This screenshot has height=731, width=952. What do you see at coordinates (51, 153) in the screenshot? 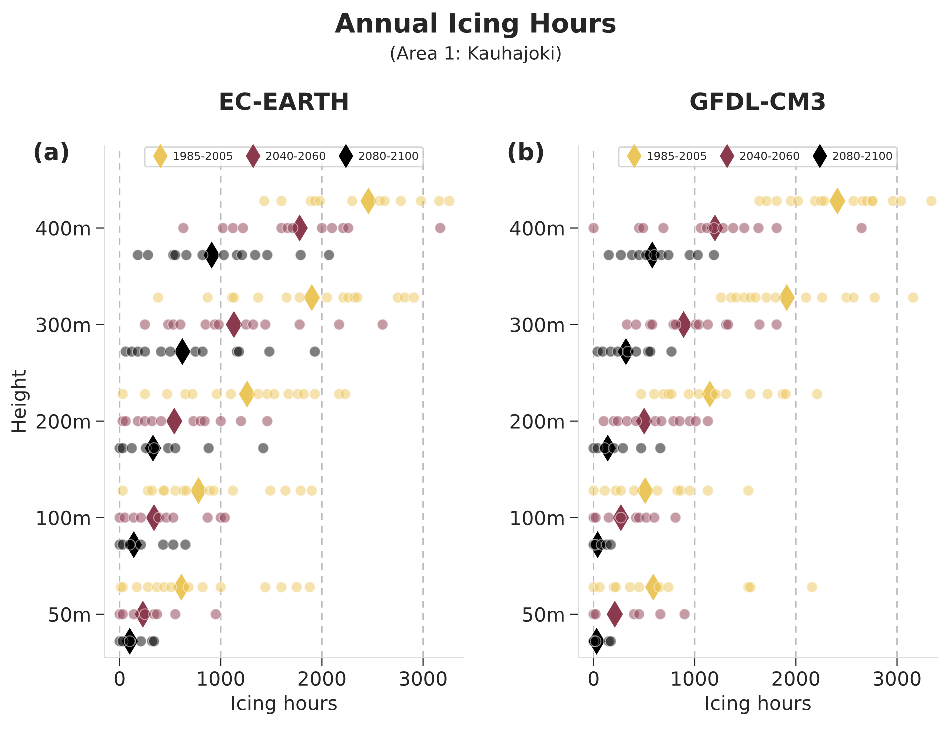
I see `text: (a)` at bounding box center [51, 153].